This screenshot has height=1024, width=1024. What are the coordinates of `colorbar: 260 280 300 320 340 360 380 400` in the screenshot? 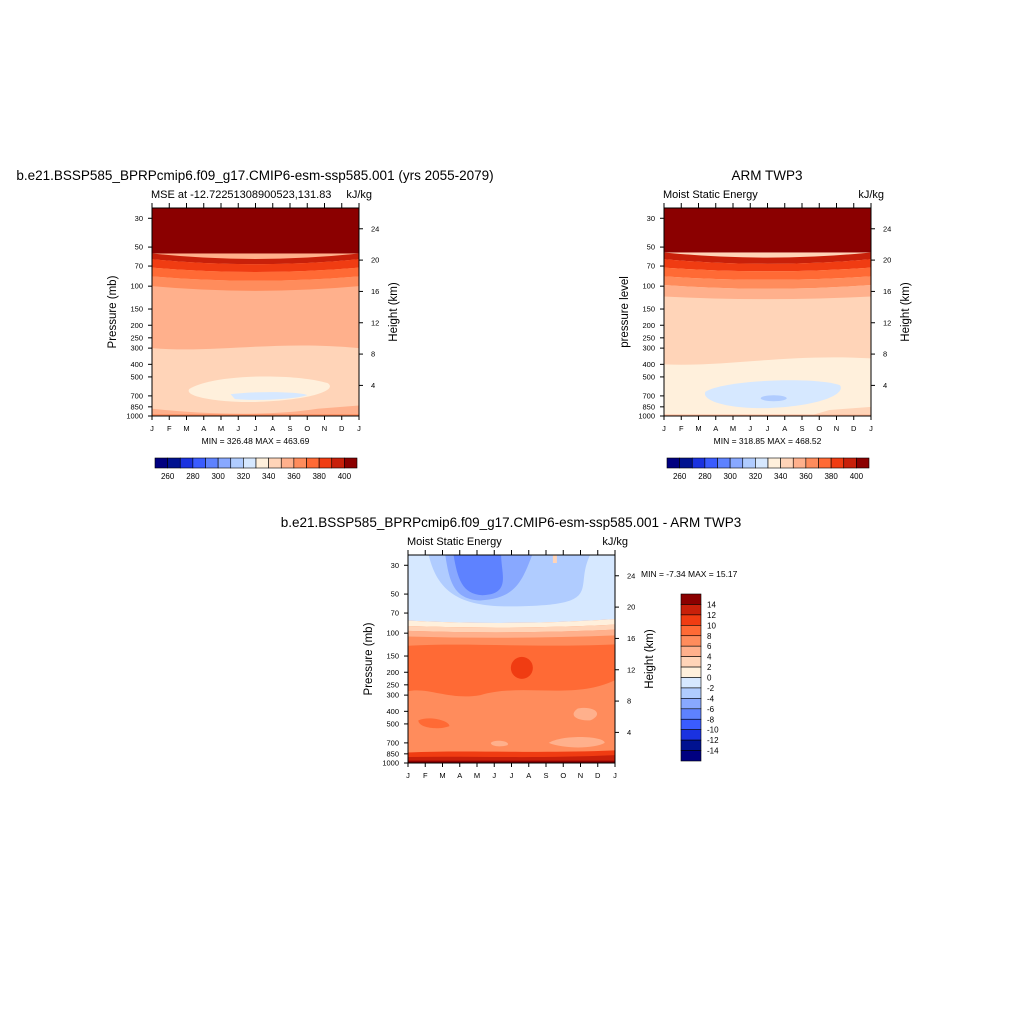 It's located at (768, 469).